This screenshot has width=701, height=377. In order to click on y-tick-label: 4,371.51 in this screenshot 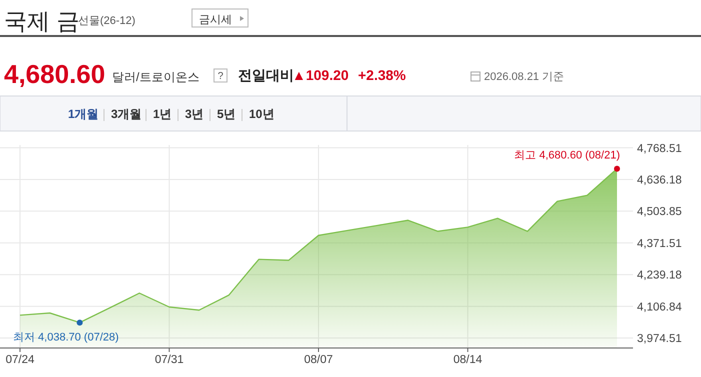, I will do `click(659, 244)`.